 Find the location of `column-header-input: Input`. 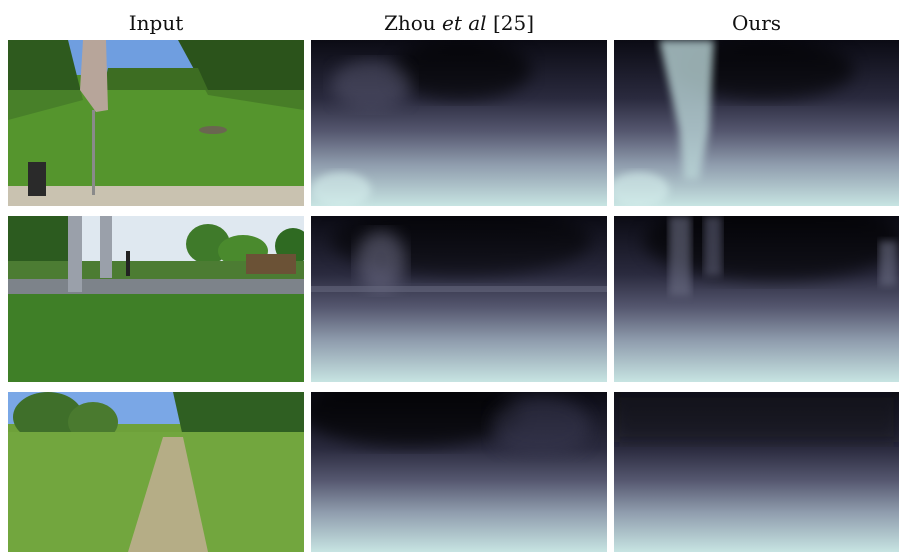

column-header-input: Input is located at coordinates (156, 23).